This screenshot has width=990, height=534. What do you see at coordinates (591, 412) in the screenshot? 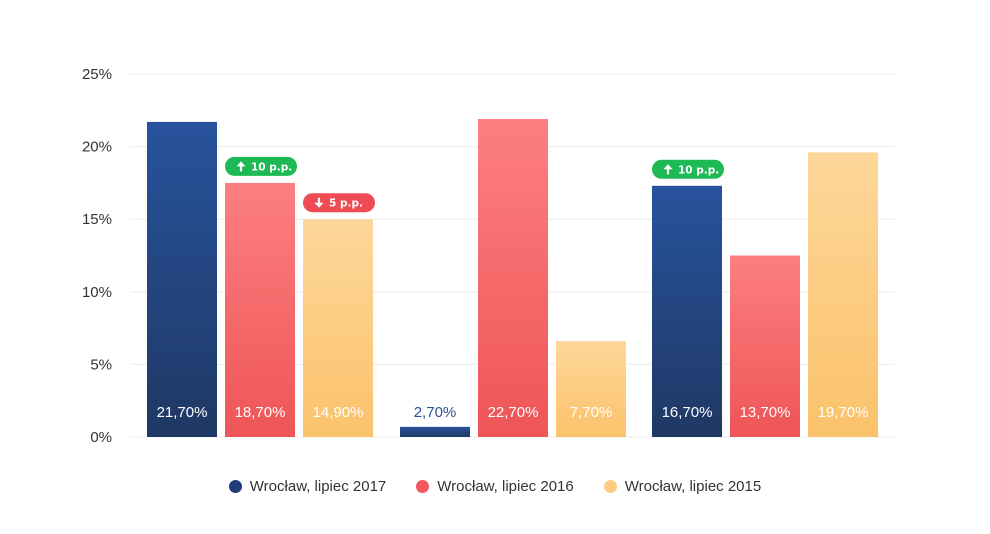
I see `bar-value-label: 7,70%` at bounding box center [591, 412].